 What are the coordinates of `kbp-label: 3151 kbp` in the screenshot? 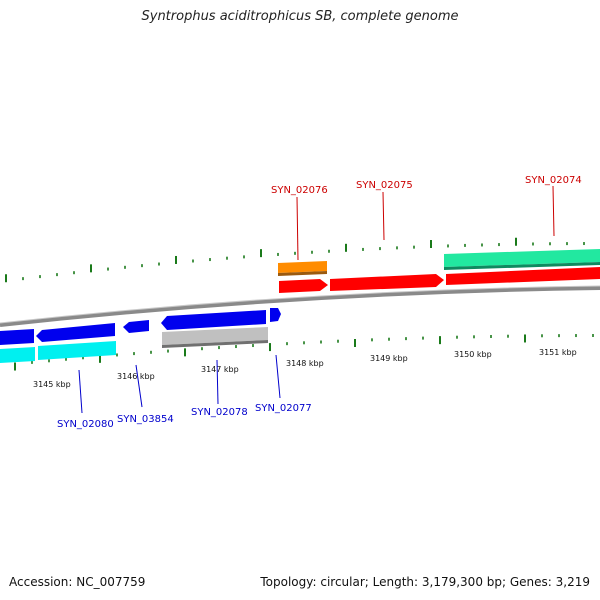 It's located at (558, 352).